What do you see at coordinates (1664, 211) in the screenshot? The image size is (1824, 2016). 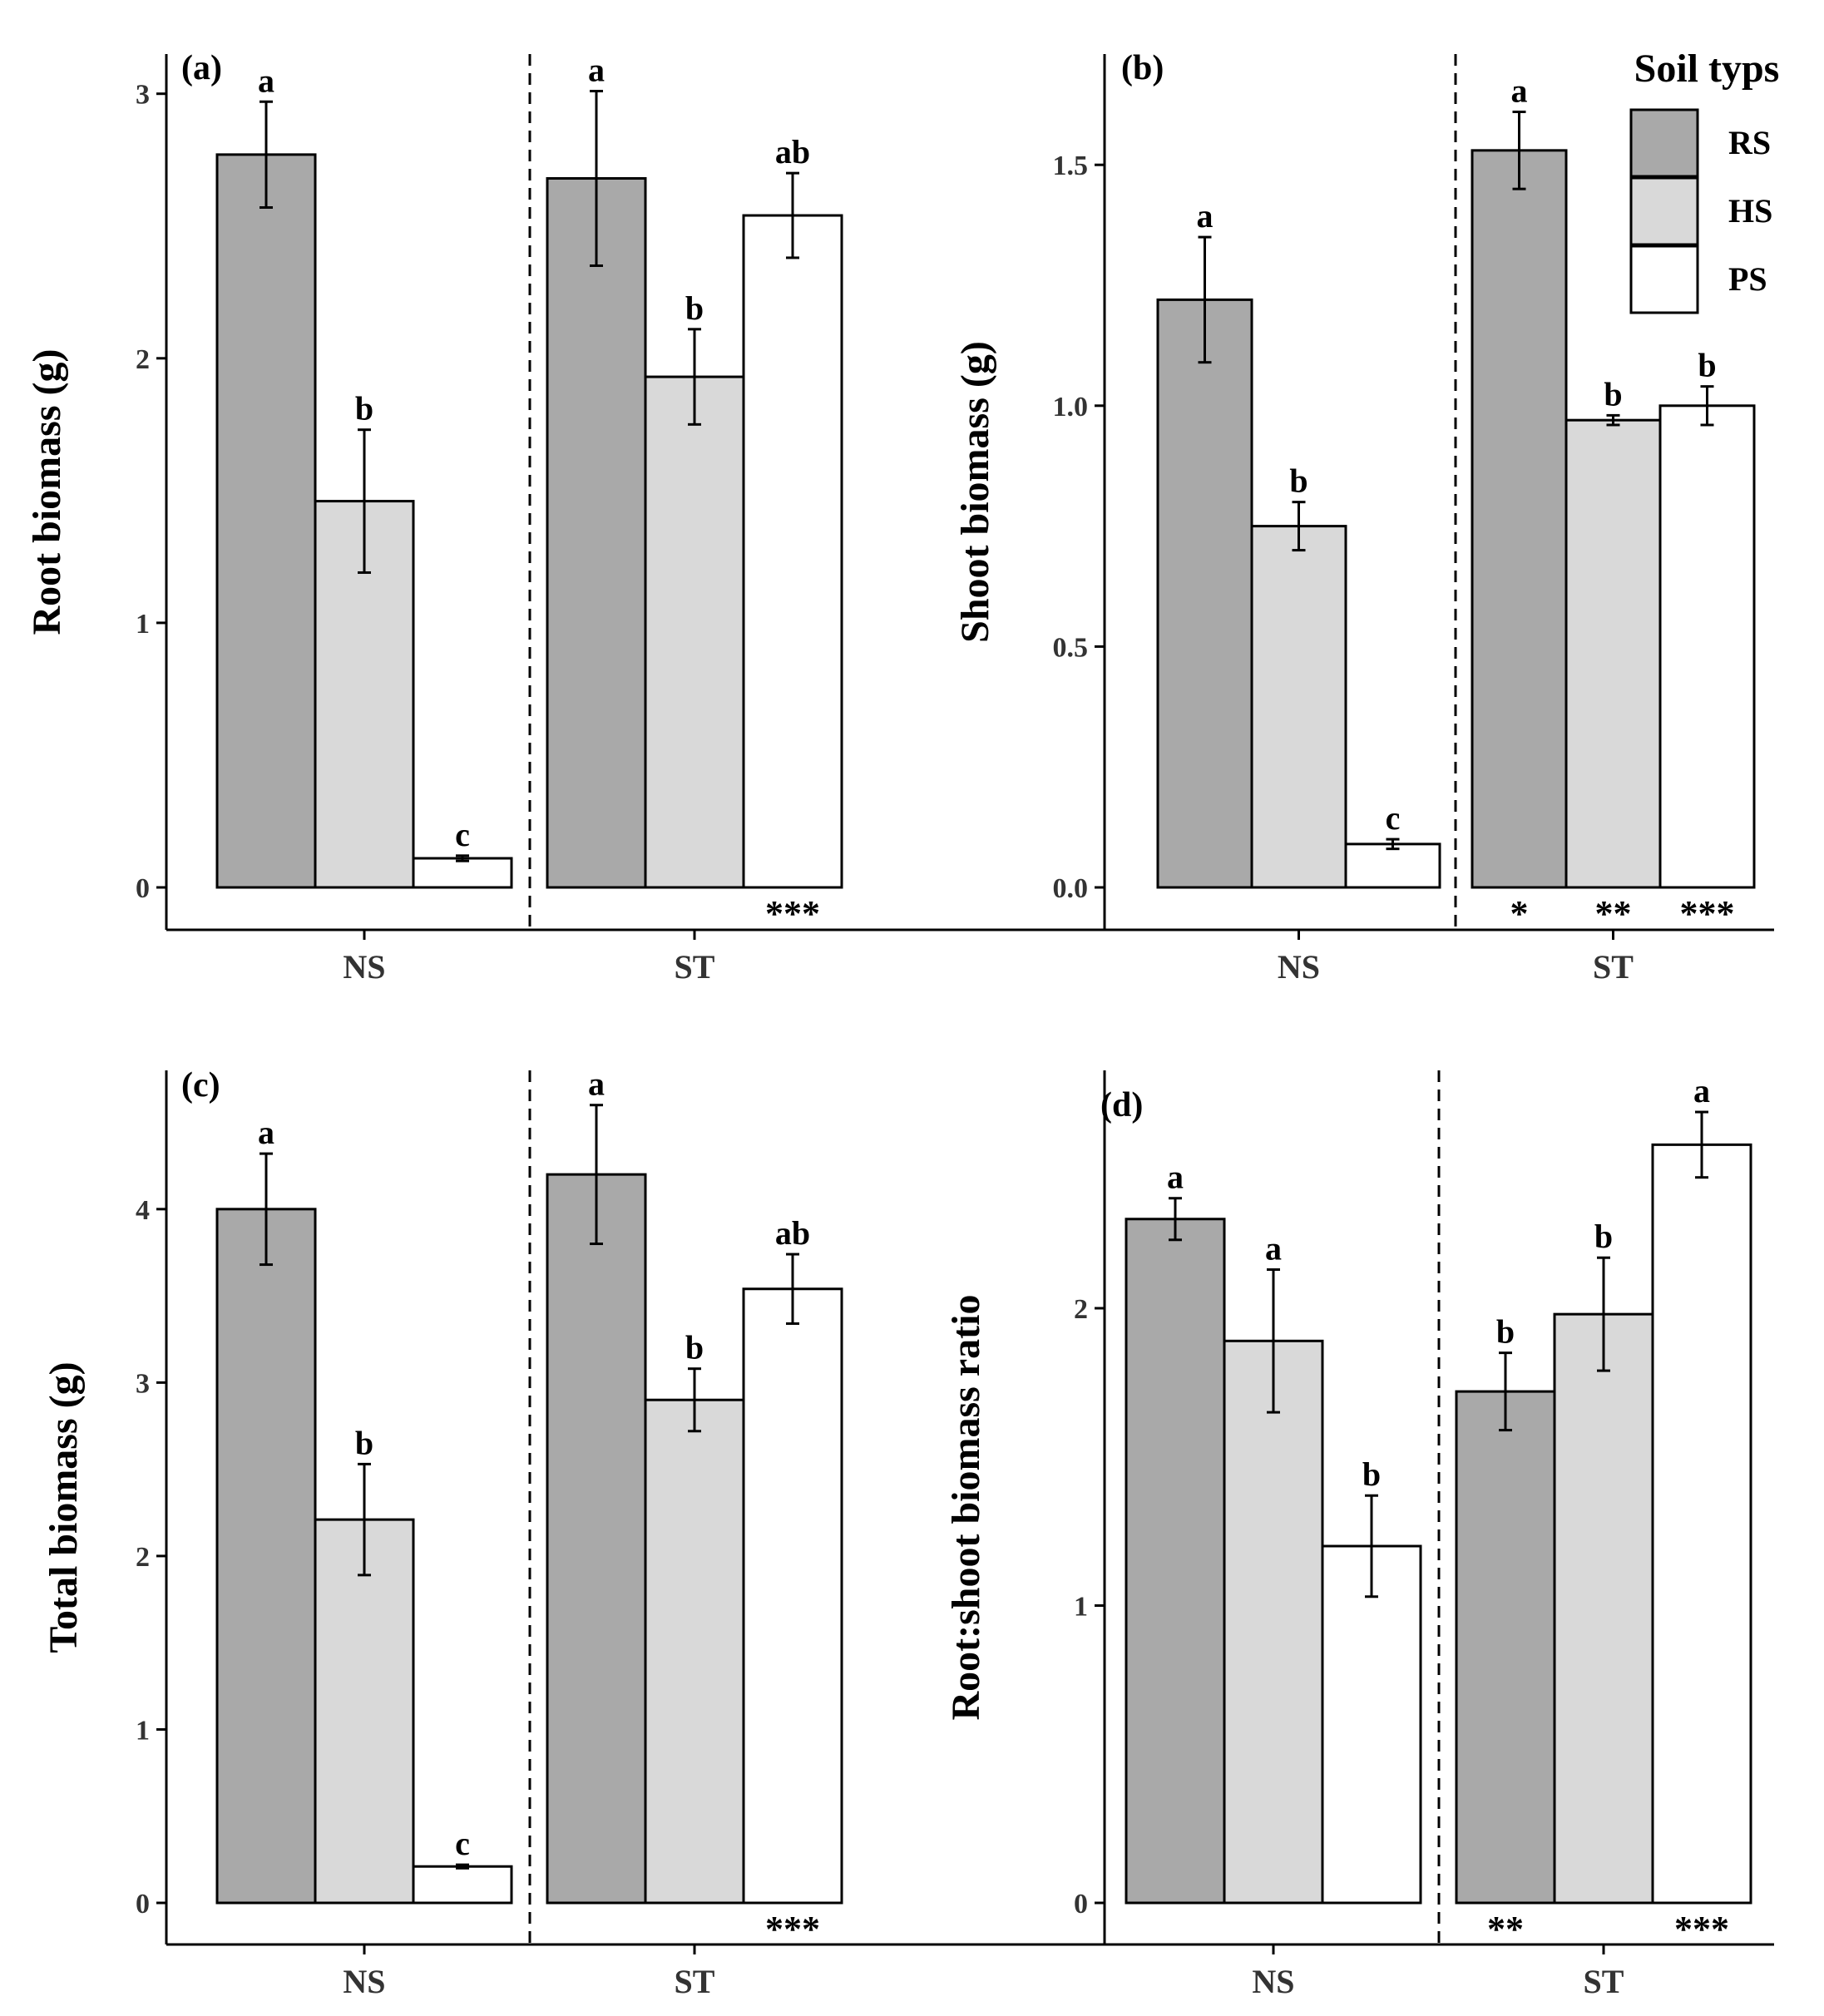 I see `legend-swatch-hs` at bounding box center [1664, 211].